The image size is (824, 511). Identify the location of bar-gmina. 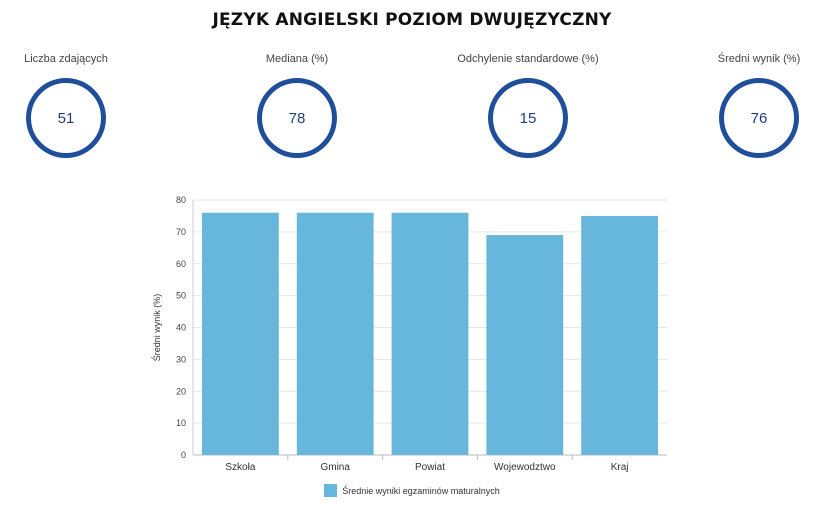
(335, 333).